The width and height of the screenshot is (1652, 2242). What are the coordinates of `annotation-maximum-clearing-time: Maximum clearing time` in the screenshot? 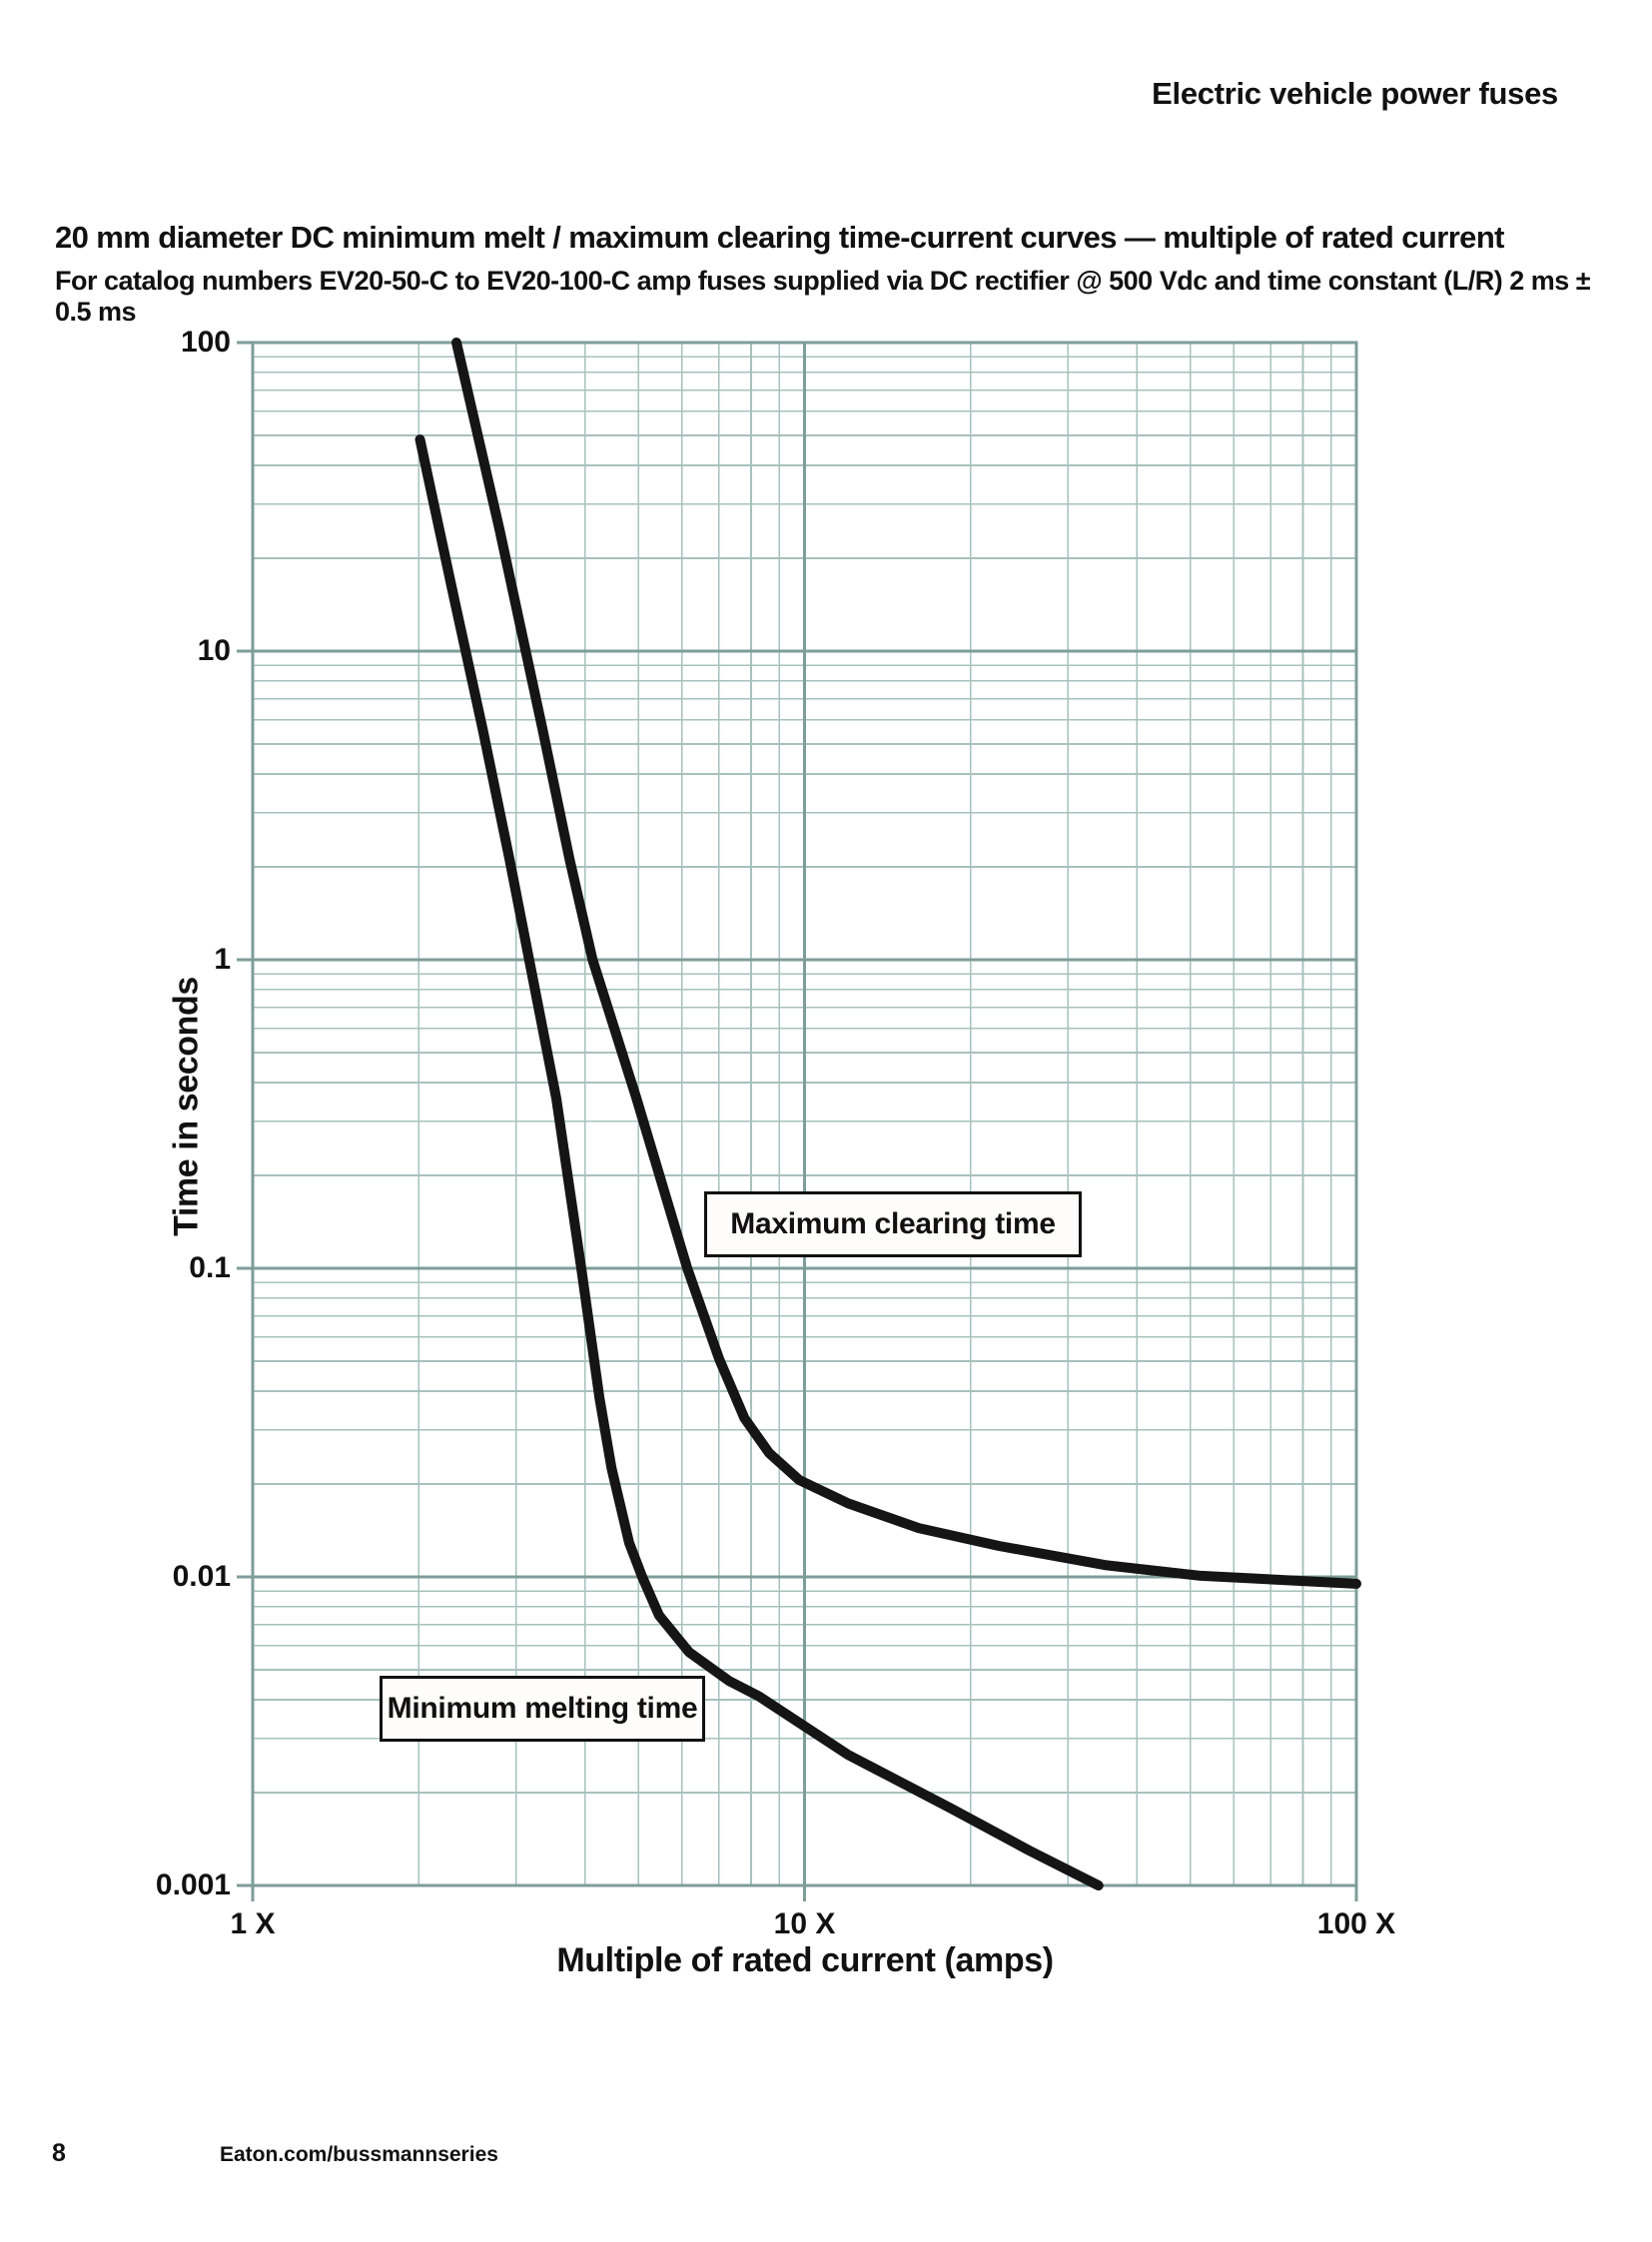 It's located at (893, 1224).